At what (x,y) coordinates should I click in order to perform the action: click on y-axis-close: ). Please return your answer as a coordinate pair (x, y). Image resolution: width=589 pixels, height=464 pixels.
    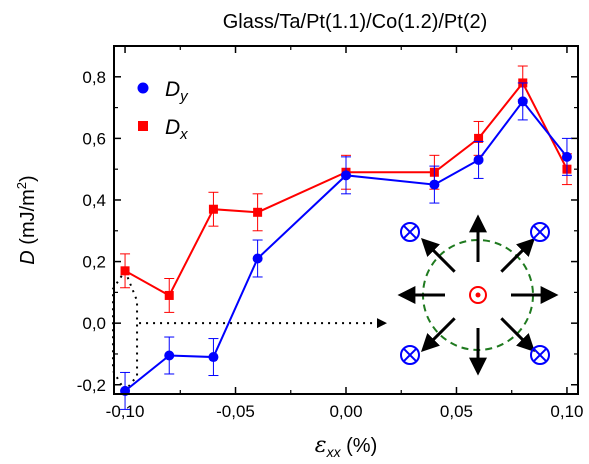
    Looking at the image, I should click on (28, 178).